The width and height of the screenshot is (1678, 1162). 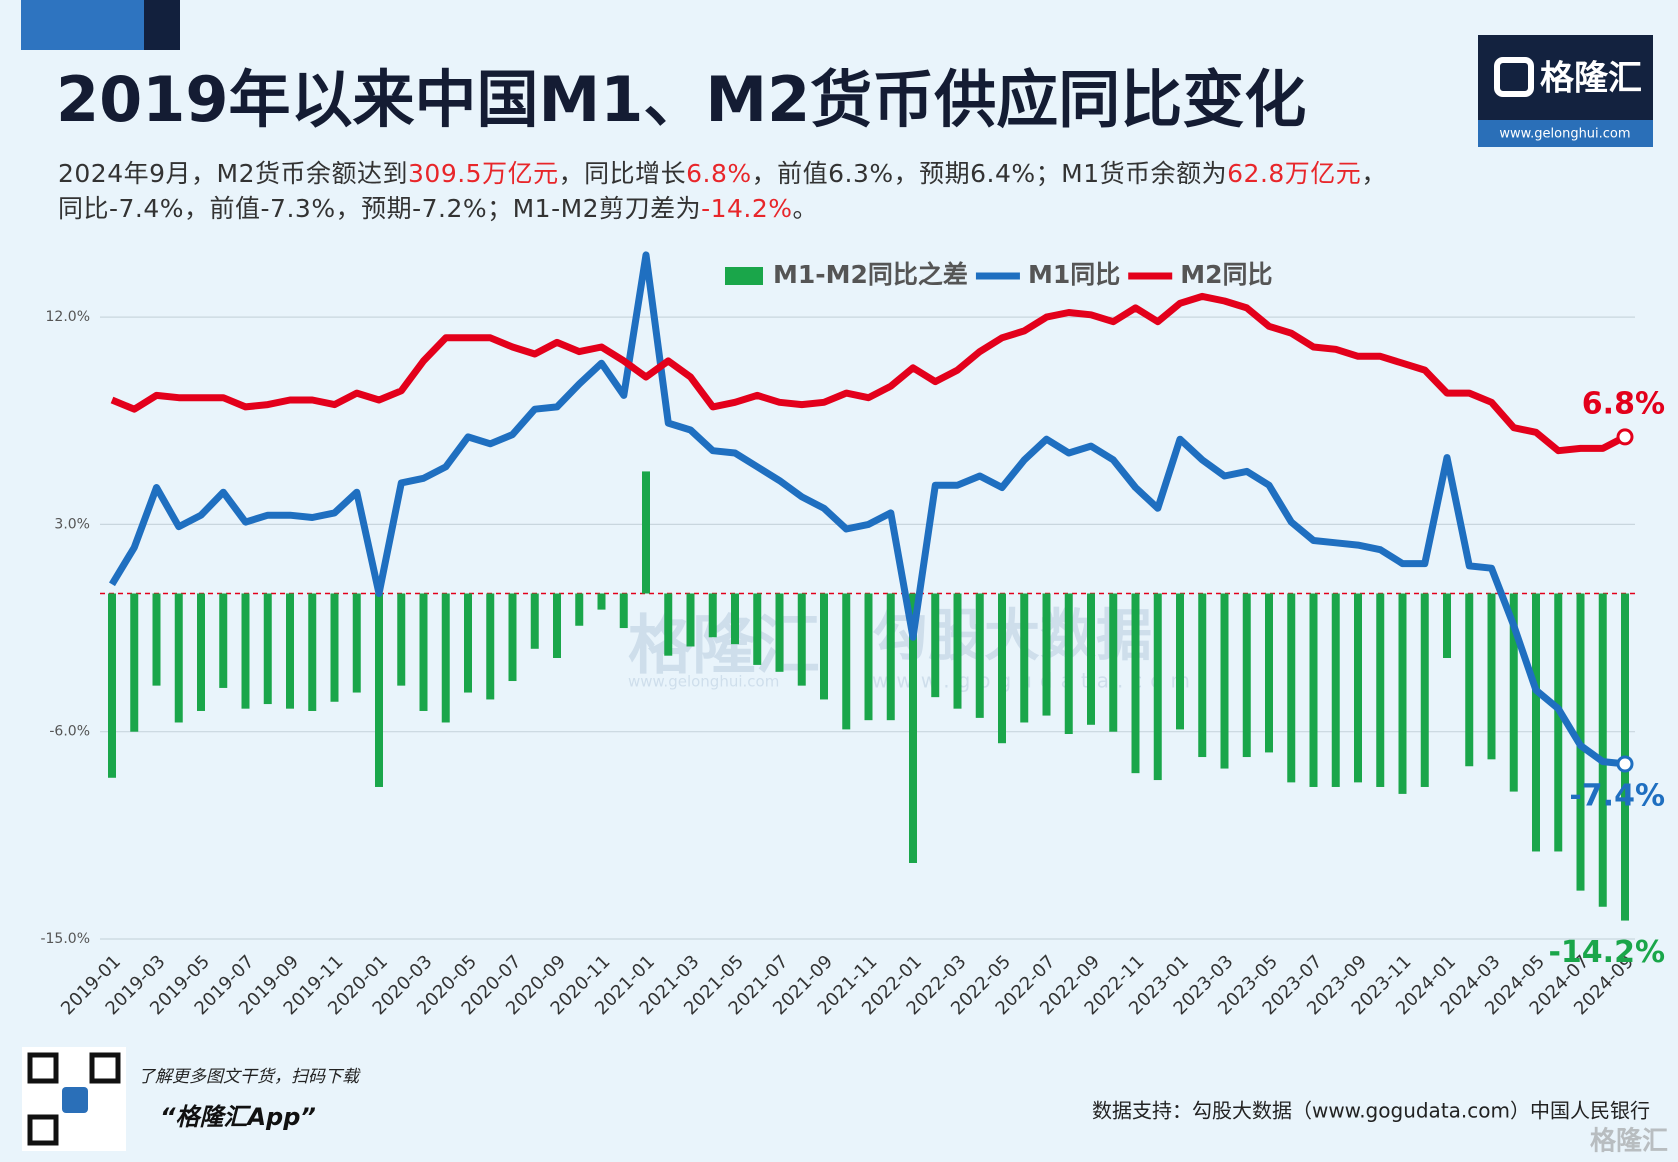 I want to click on legend-swatch, so click(x=744, y=276).